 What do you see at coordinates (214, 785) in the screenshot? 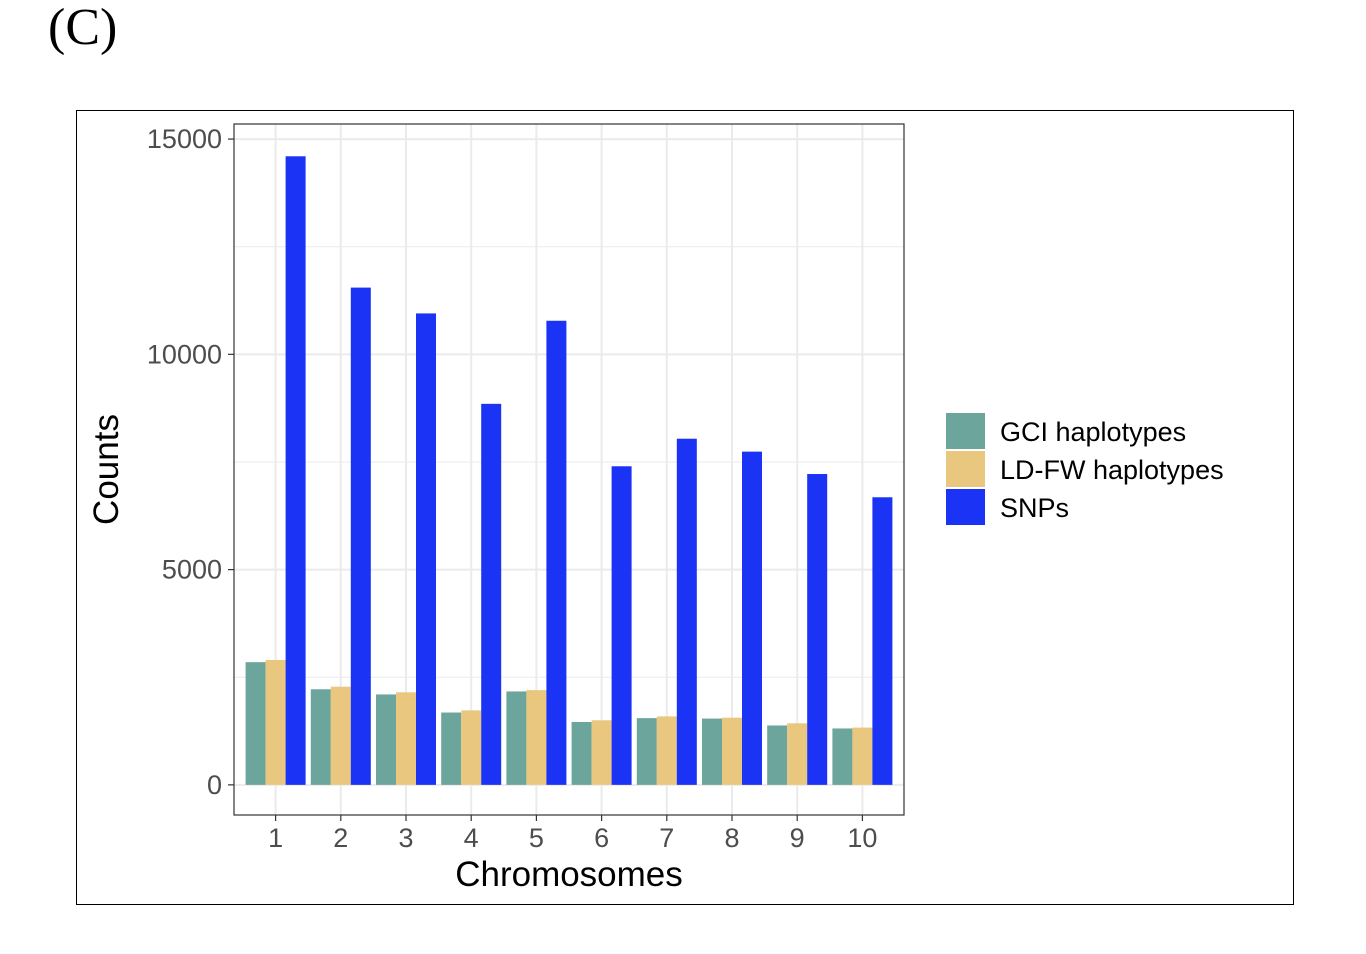
I see `y-tick-label: 0` at bounding box center [214, 785].